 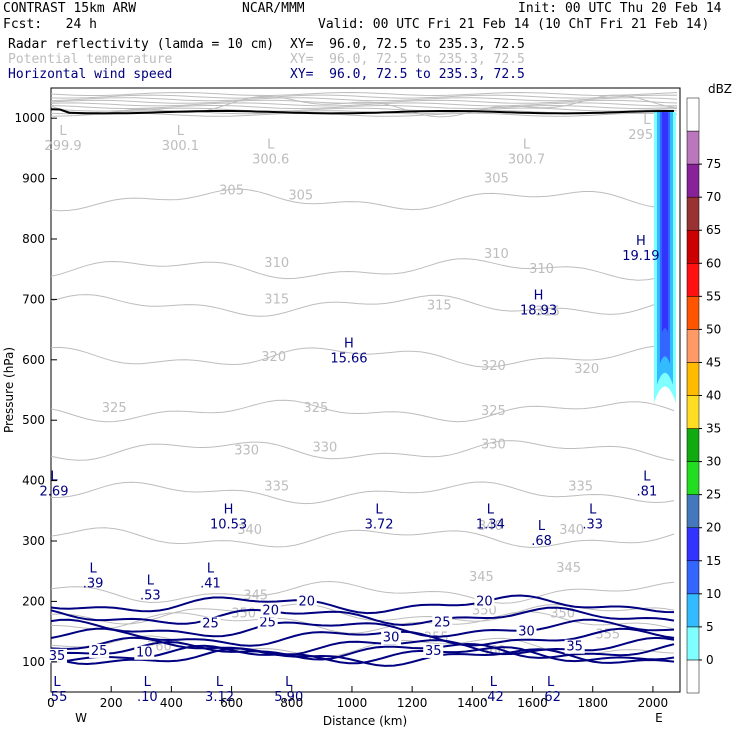 I want to click on colorbar-level-label: 0, so click(x=710, y=660).